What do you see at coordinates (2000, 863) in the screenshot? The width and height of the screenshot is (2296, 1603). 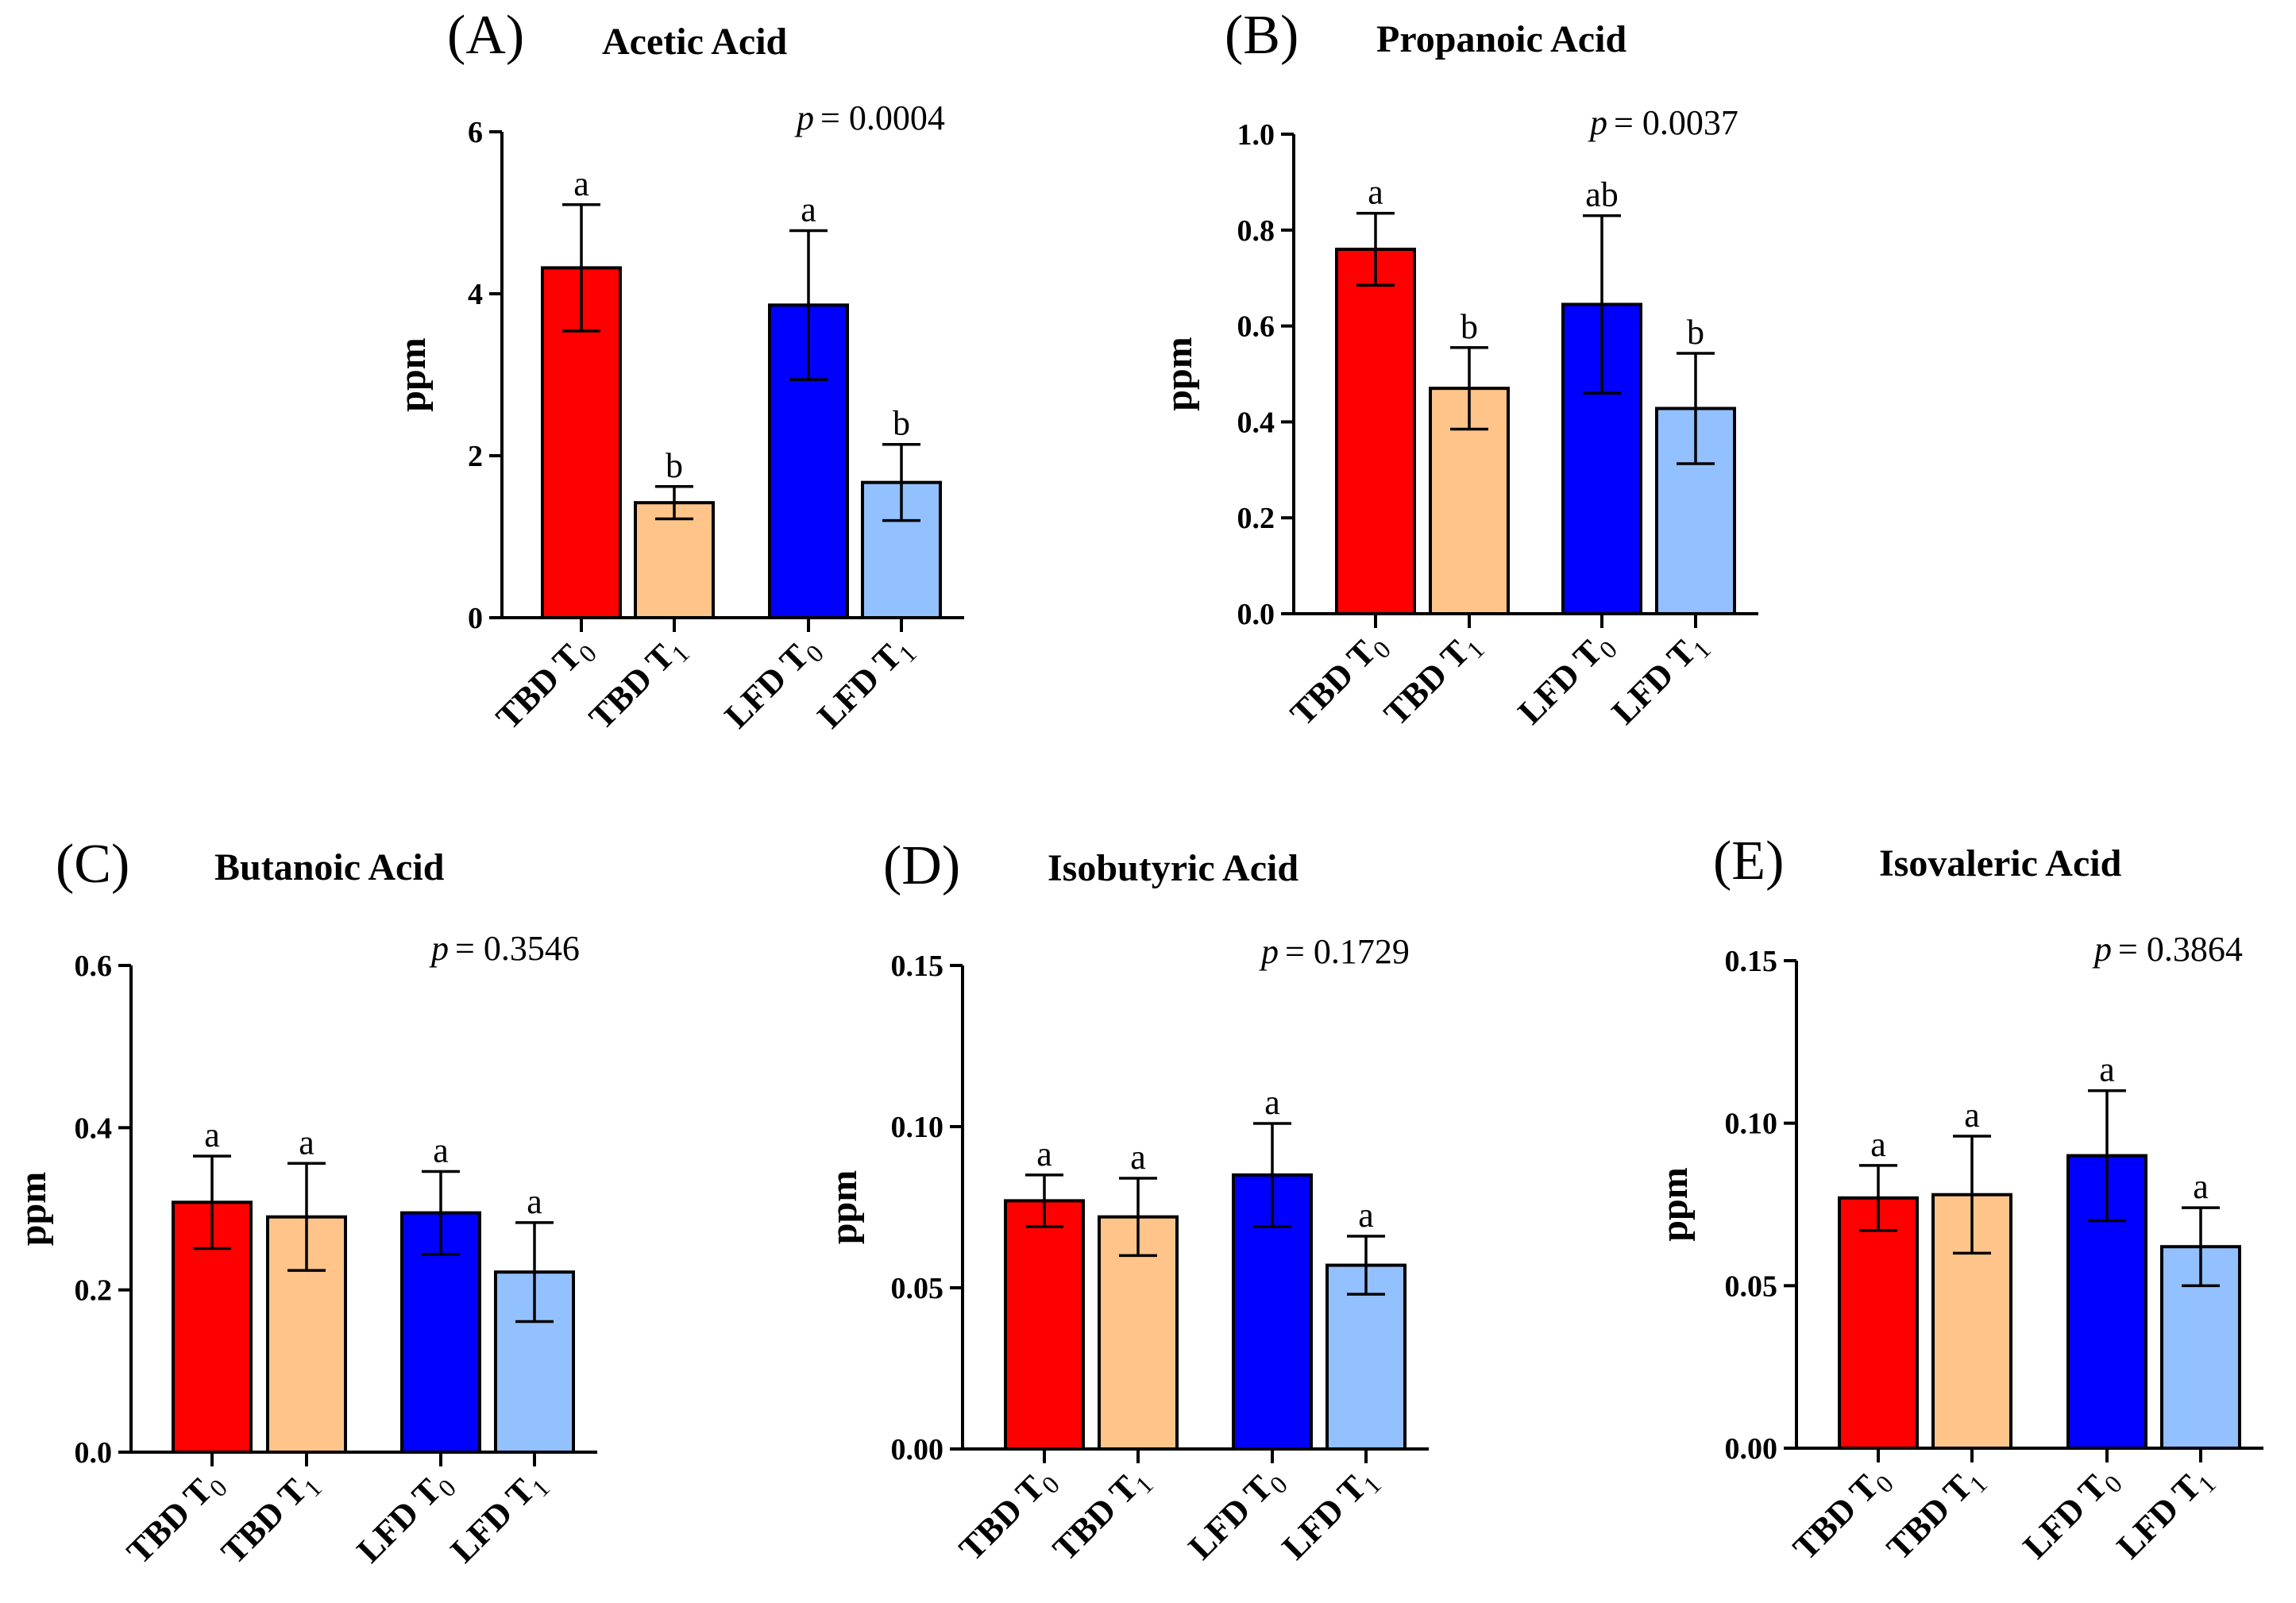 I see `chart-title: Isovaleric Acid` at bounding box center [2000, 863].